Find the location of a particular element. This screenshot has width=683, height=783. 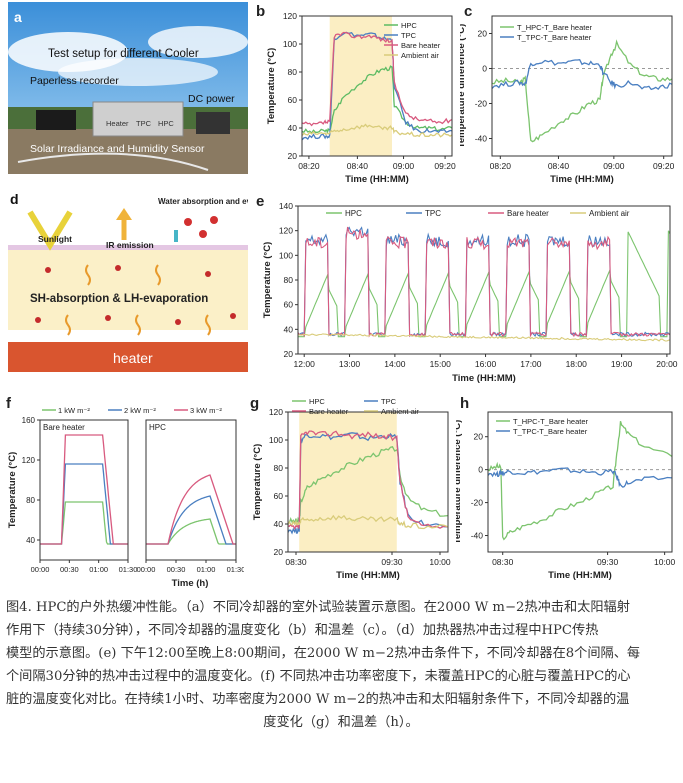

subplot-title: Bare heater is located at coordinates (64, 427).